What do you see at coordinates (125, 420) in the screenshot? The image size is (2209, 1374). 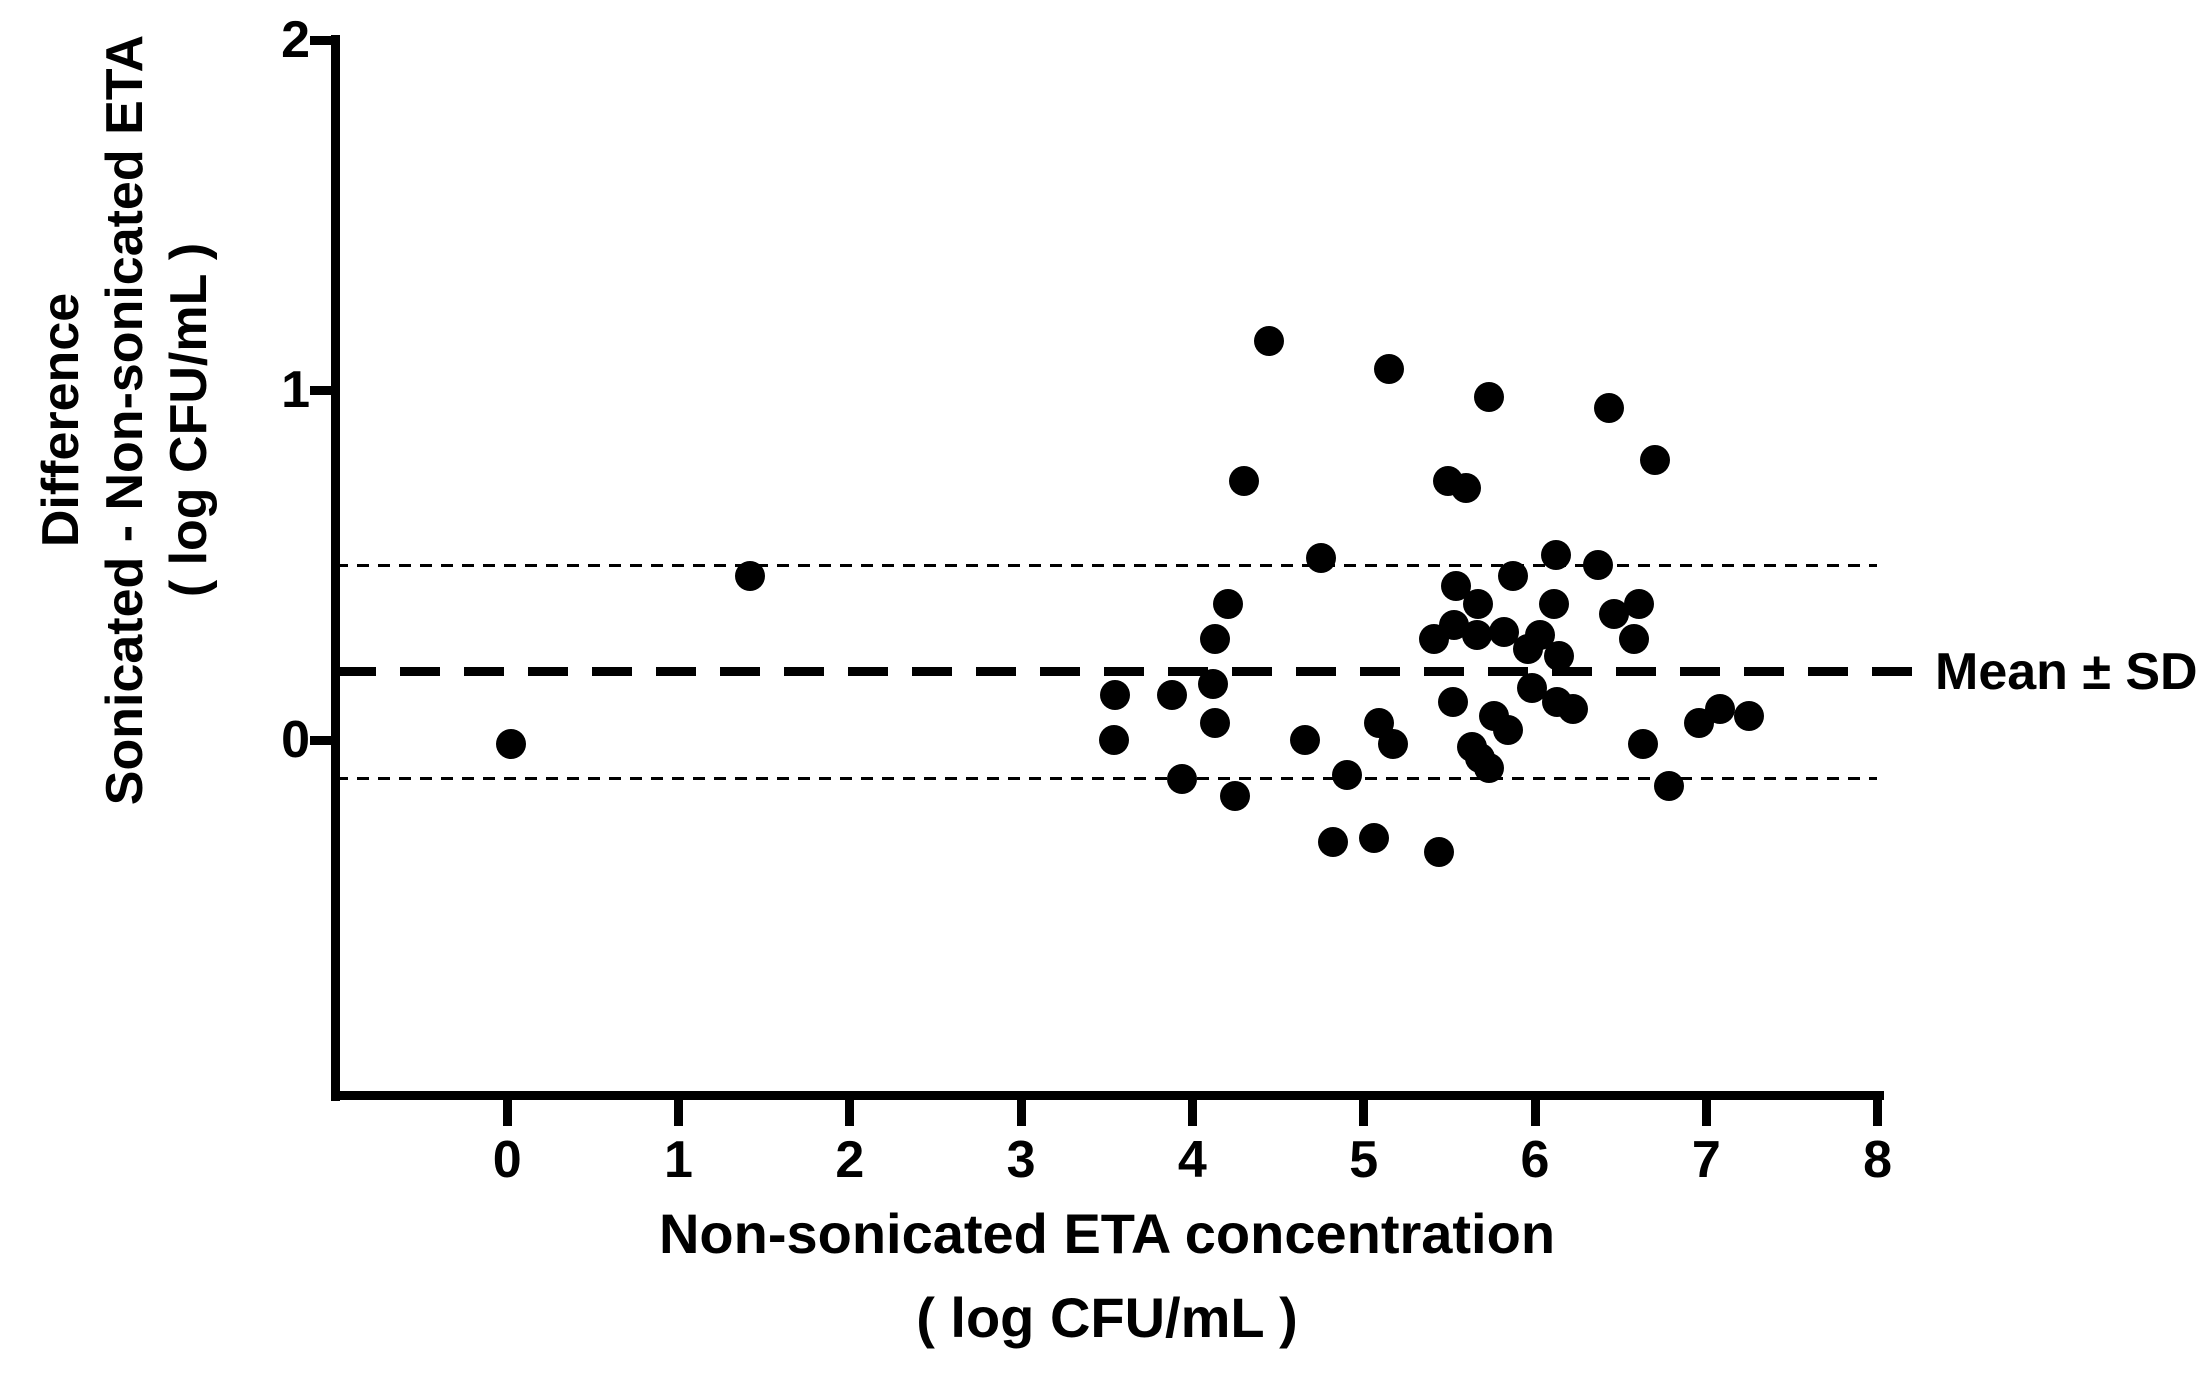 I see `y-axis-title-line-2: Sonicated - Non-sonicated ETA` at bounding box center [125, 420].